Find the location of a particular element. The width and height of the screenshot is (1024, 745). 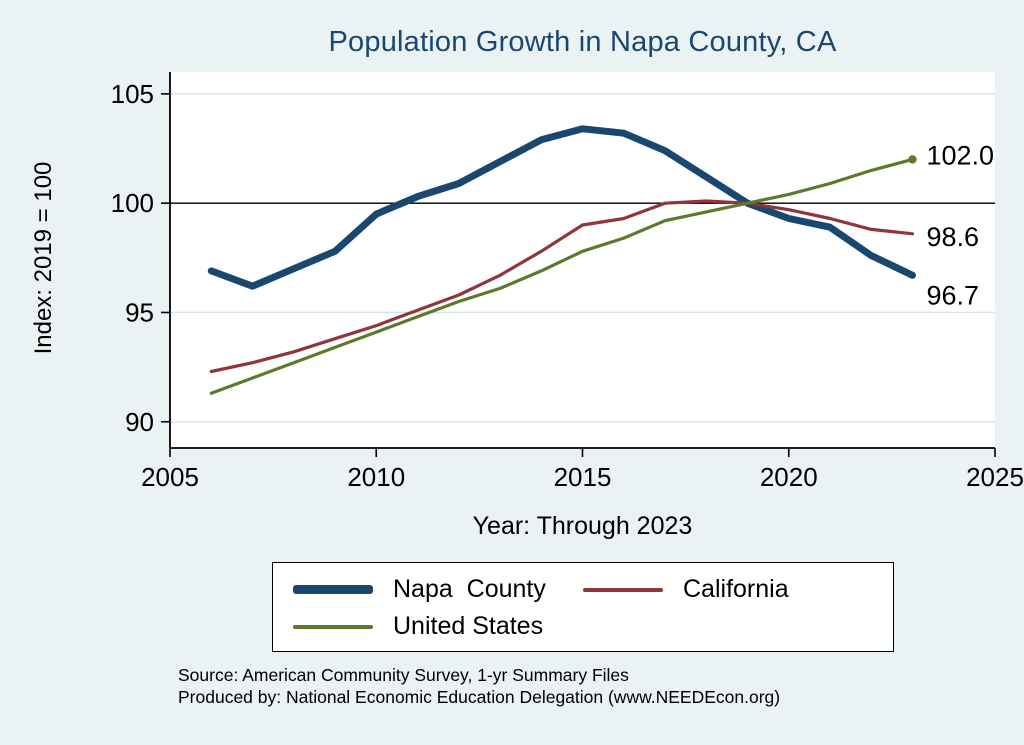

svg-text: 100 is located at coordinates (132, 203).